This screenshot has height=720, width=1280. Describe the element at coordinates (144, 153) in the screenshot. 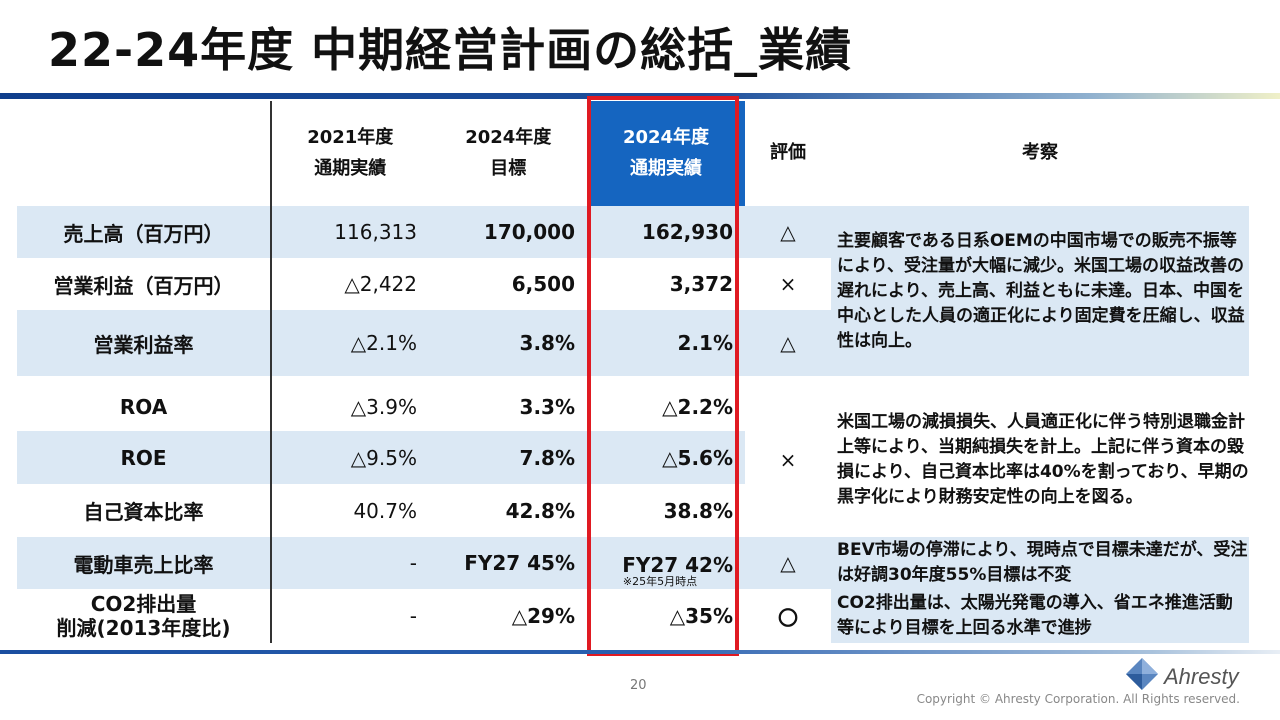

I see `header-blank` at that location.